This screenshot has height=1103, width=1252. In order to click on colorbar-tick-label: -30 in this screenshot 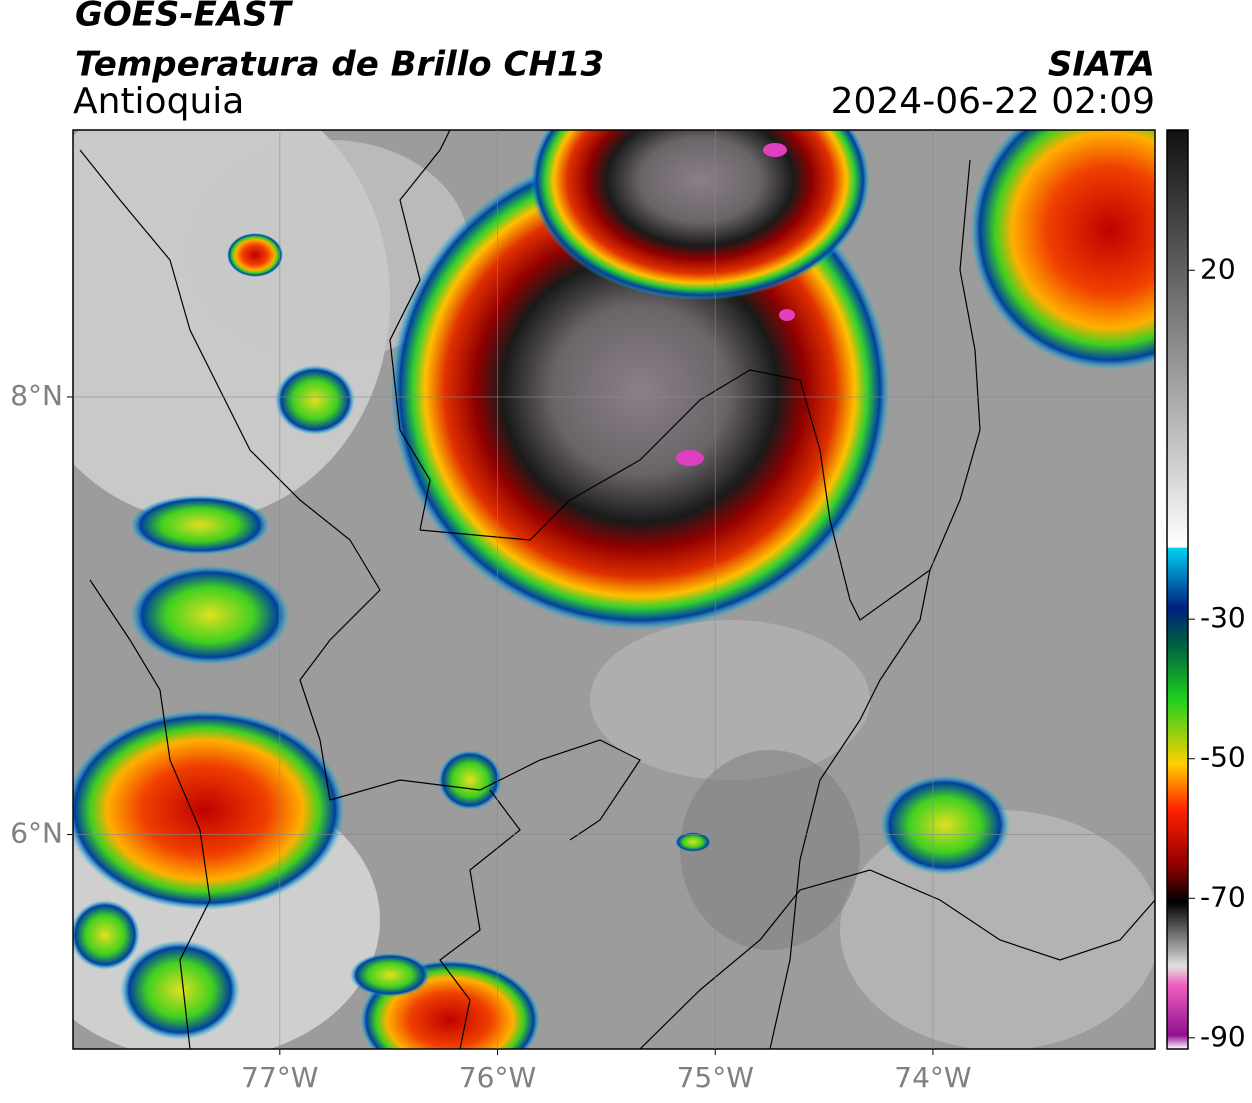, I will do `click(1223, 617)`.